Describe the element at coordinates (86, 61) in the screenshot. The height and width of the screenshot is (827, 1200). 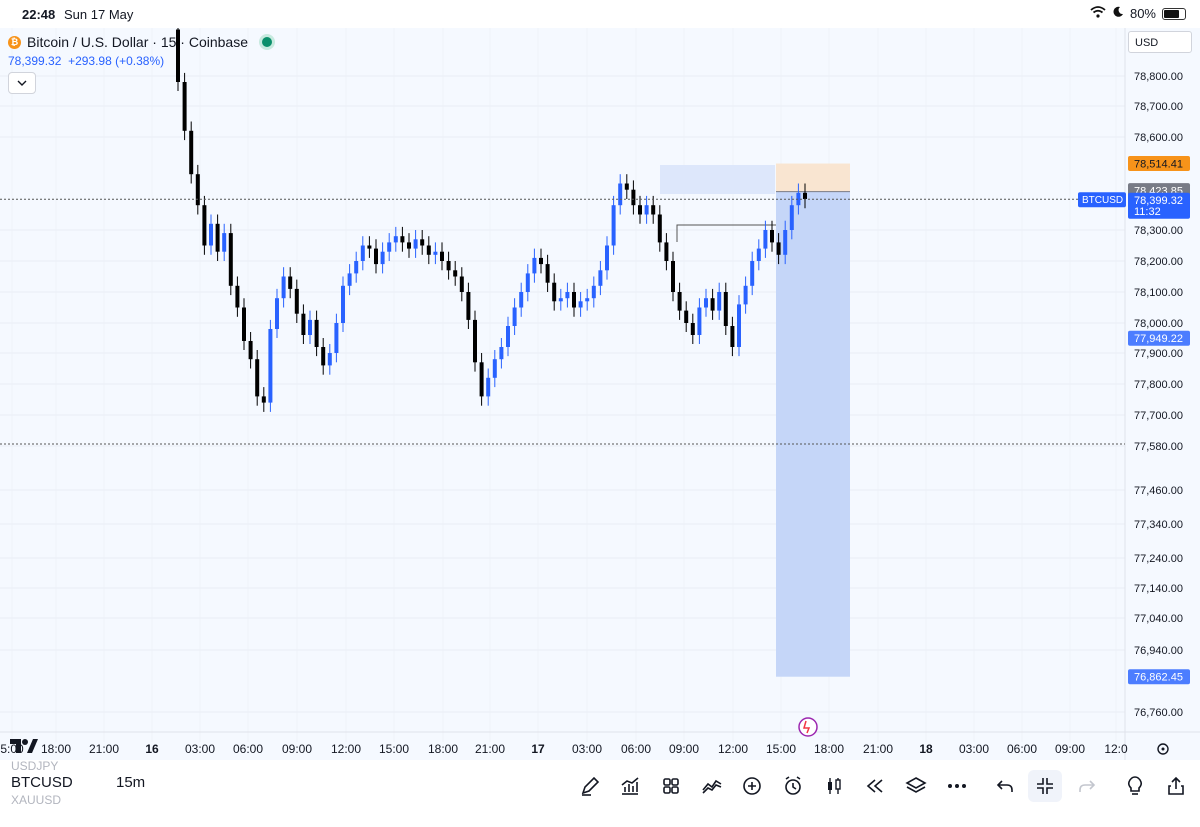
I see `legend-price-line: 78,399.32 +293.98 (+0.38%)` at that location.